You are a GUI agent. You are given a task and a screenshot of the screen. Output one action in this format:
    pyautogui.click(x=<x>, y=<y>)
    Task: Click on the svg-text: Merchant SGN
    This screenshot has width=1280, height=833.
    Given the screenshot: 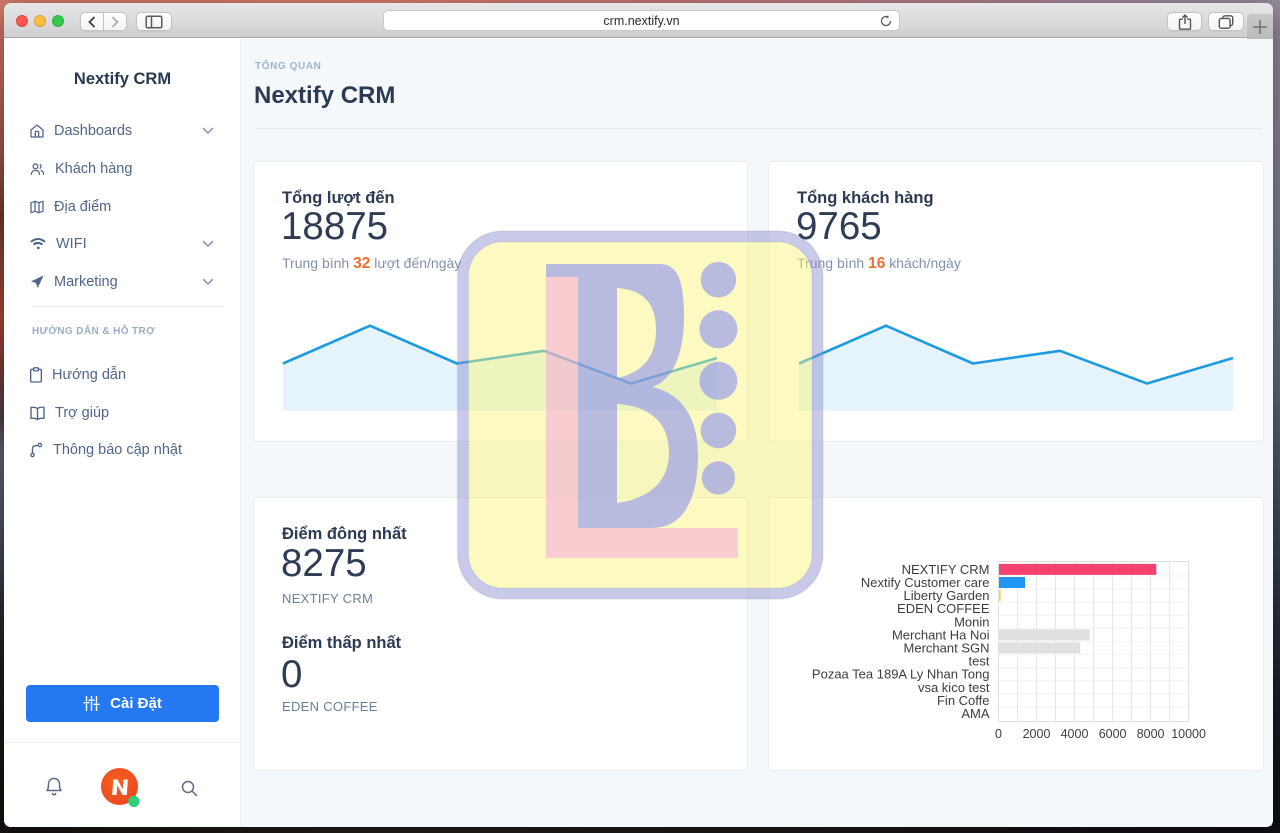 What is the action you would take?
    pyautogui.click(x=947, y=648)
    